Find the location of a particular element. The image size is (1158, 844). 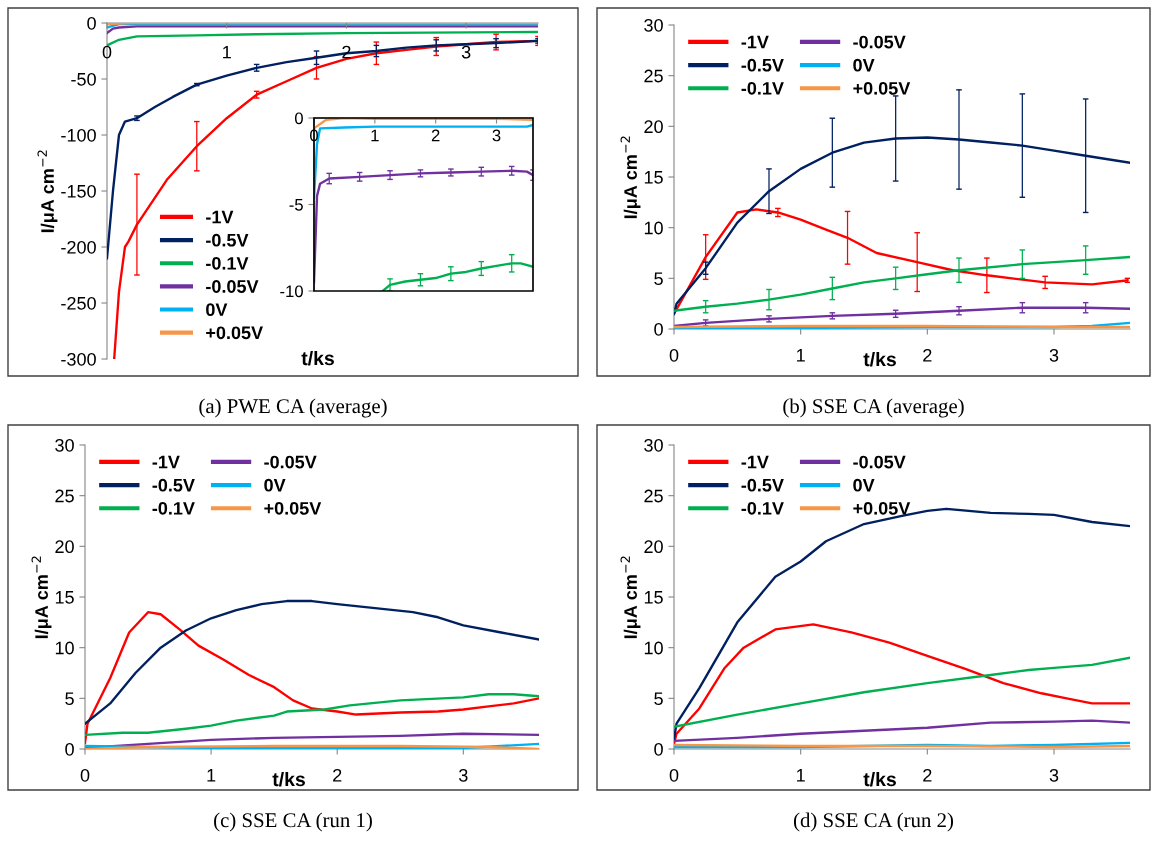

text: (a) PWE CA (average) is located at coordinates (293, 408).